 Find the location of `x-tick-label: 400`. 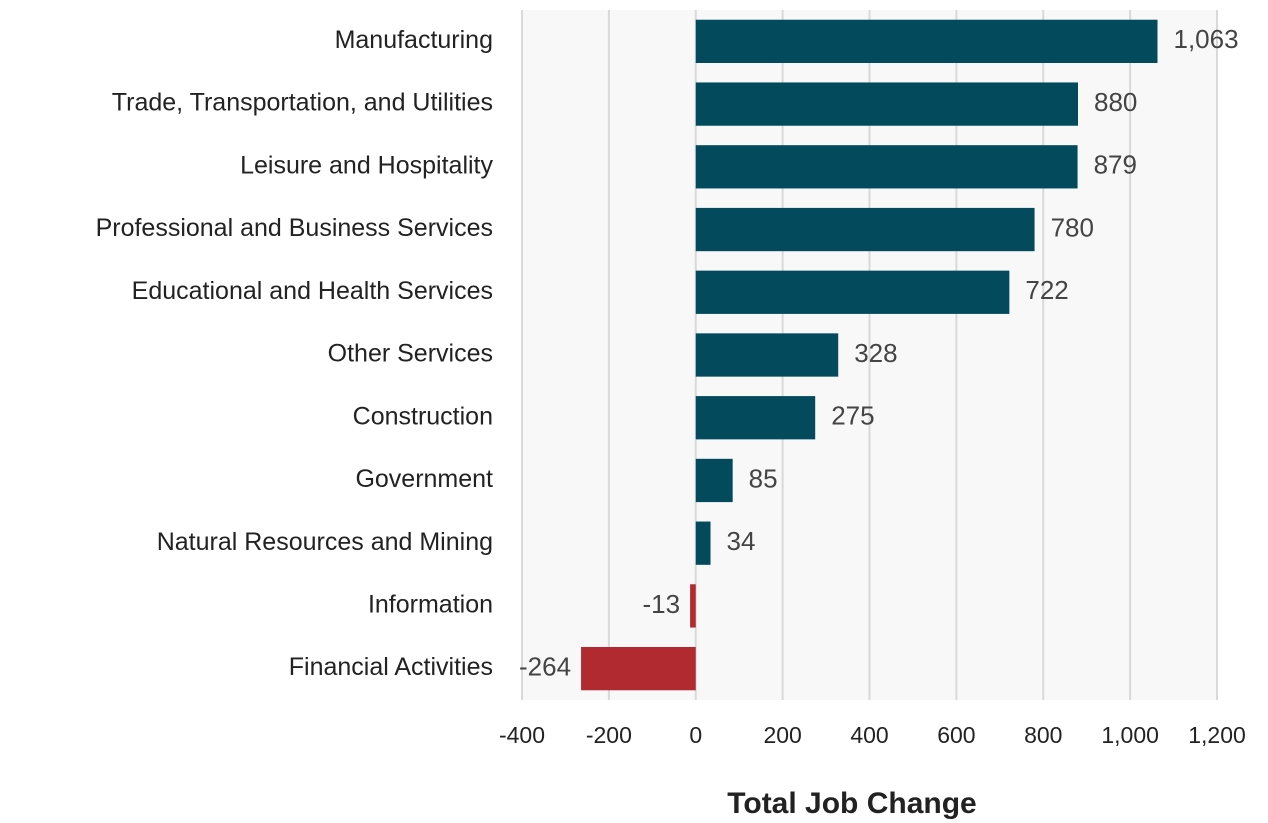

x-tick-label: 400 is located at coordinates (869, 735).